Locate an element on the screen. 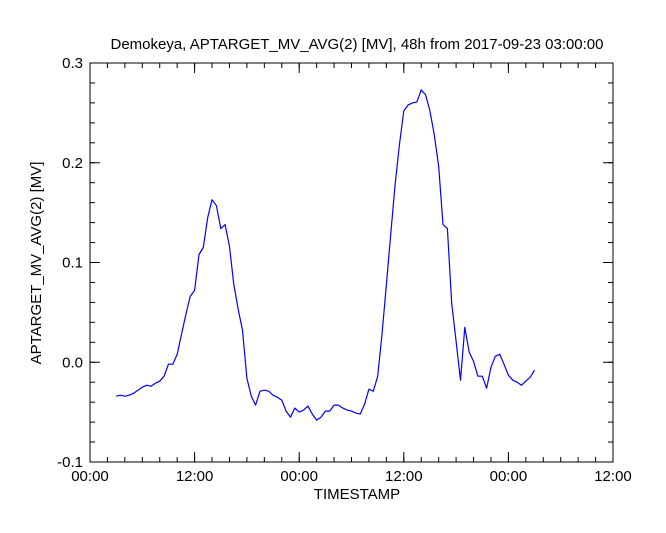  y-axis-label: APTARGET_MV_AVG(2) [MV] is located at coordinates (36, 263).